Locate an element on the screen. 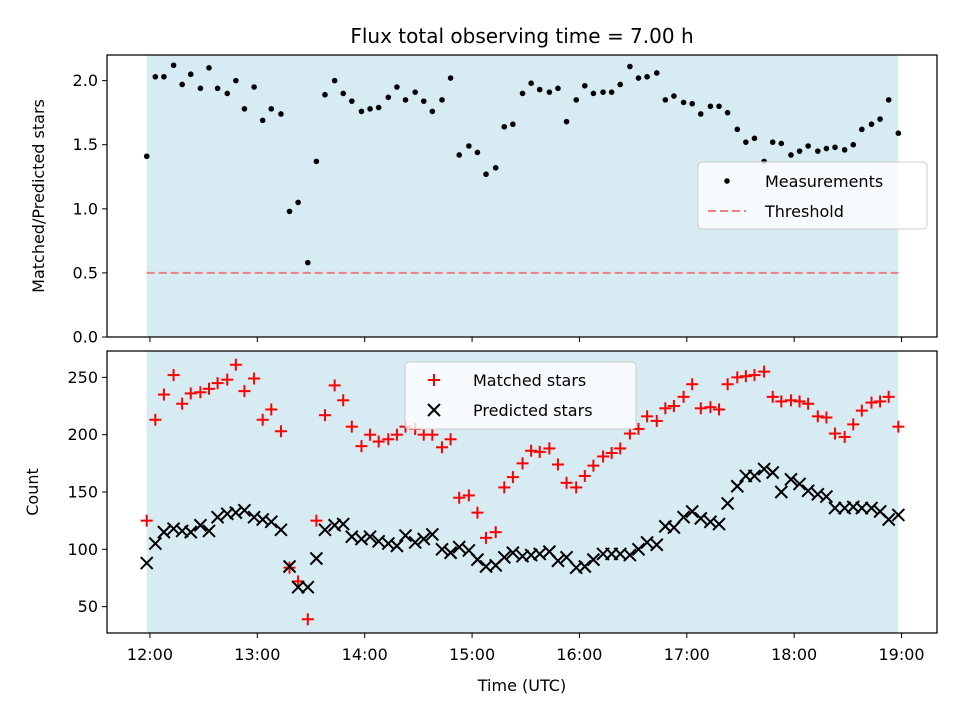 The width and height of the screenshot is (960, 720). y-tick-label: 150 is located at coordinates (82, 492).